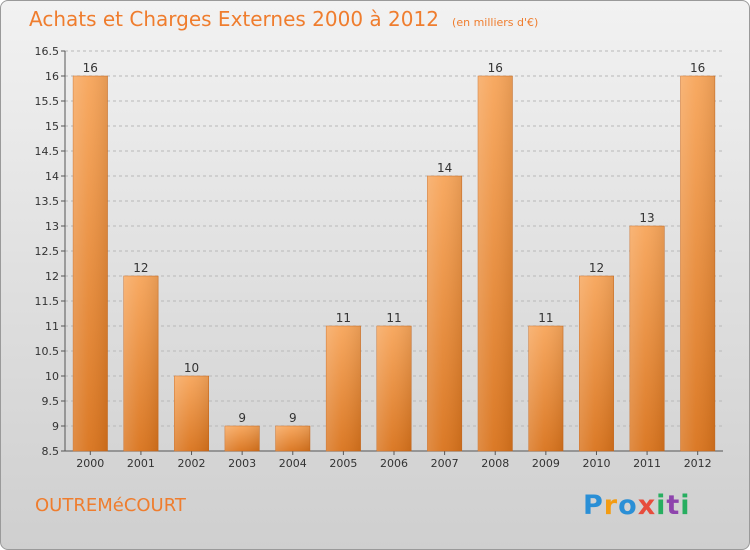 The width and height of the screenshot is (750, 550). I want to click on x-tick-label: 2008, so click(495, 463).